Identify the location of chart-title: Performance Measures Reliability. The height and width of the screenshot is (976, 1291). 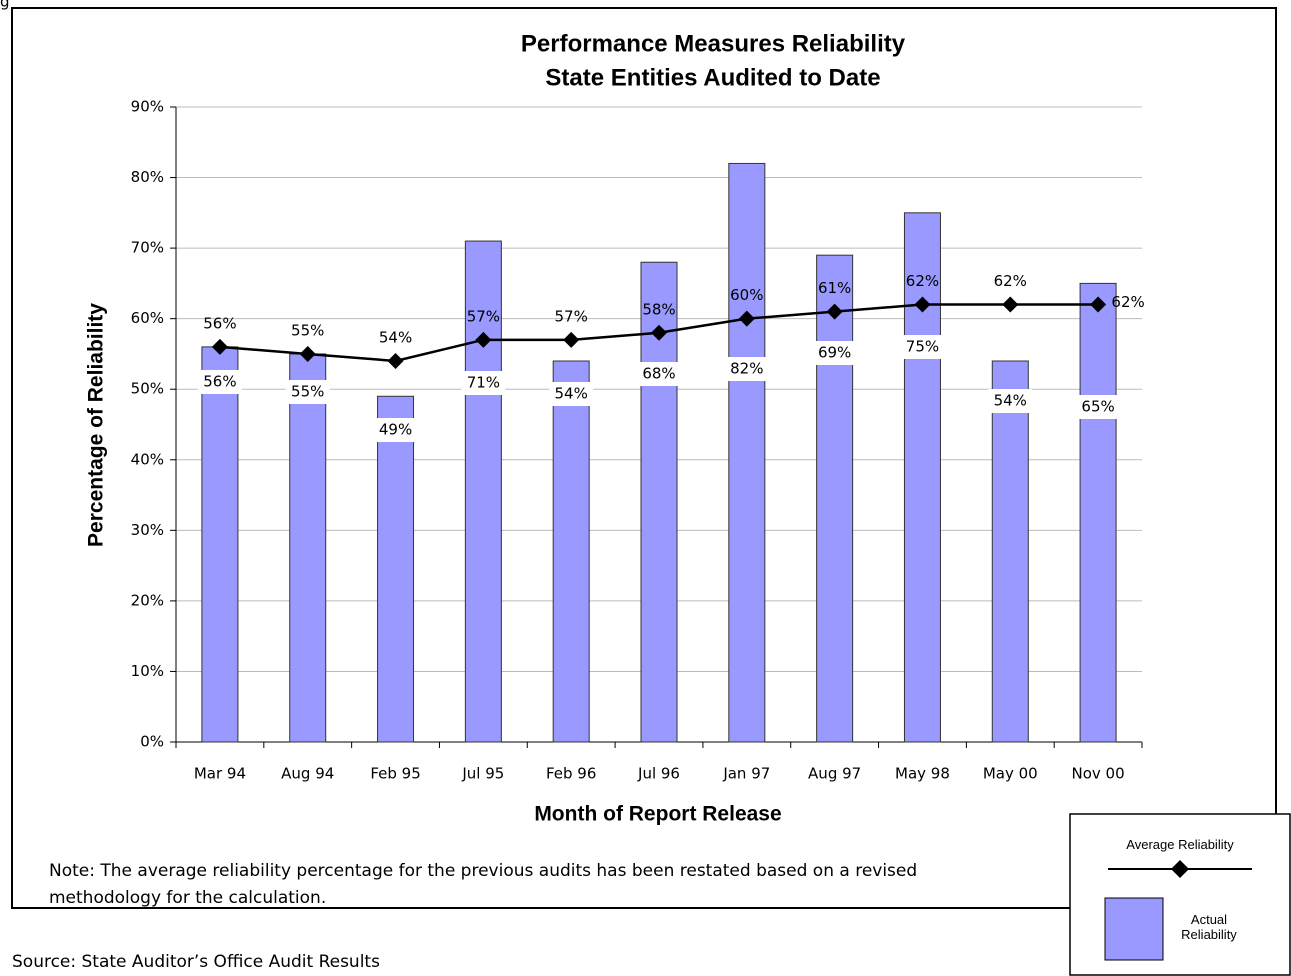
(713, 43).